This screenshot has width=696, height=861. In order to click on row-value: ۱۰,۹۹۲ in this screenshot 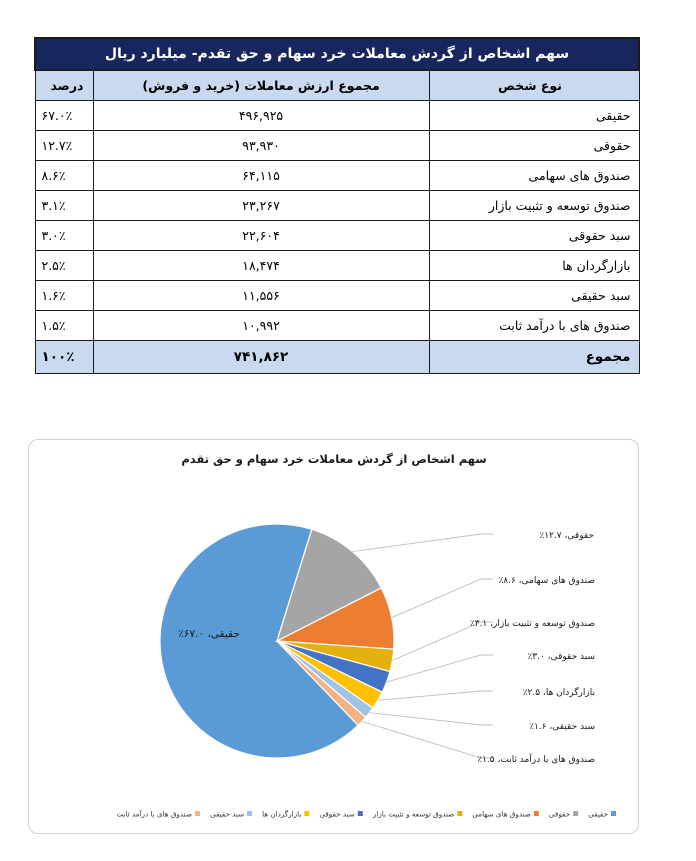, I will do `click(261, 325)`.